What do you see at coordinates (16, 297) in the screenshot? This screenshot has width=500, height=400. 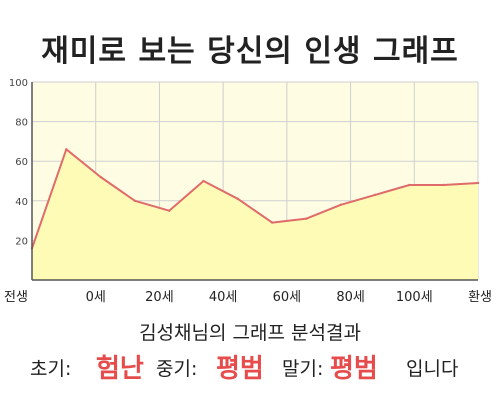 I see `x-tick-label: 전생` at bounding box center [16, 297].